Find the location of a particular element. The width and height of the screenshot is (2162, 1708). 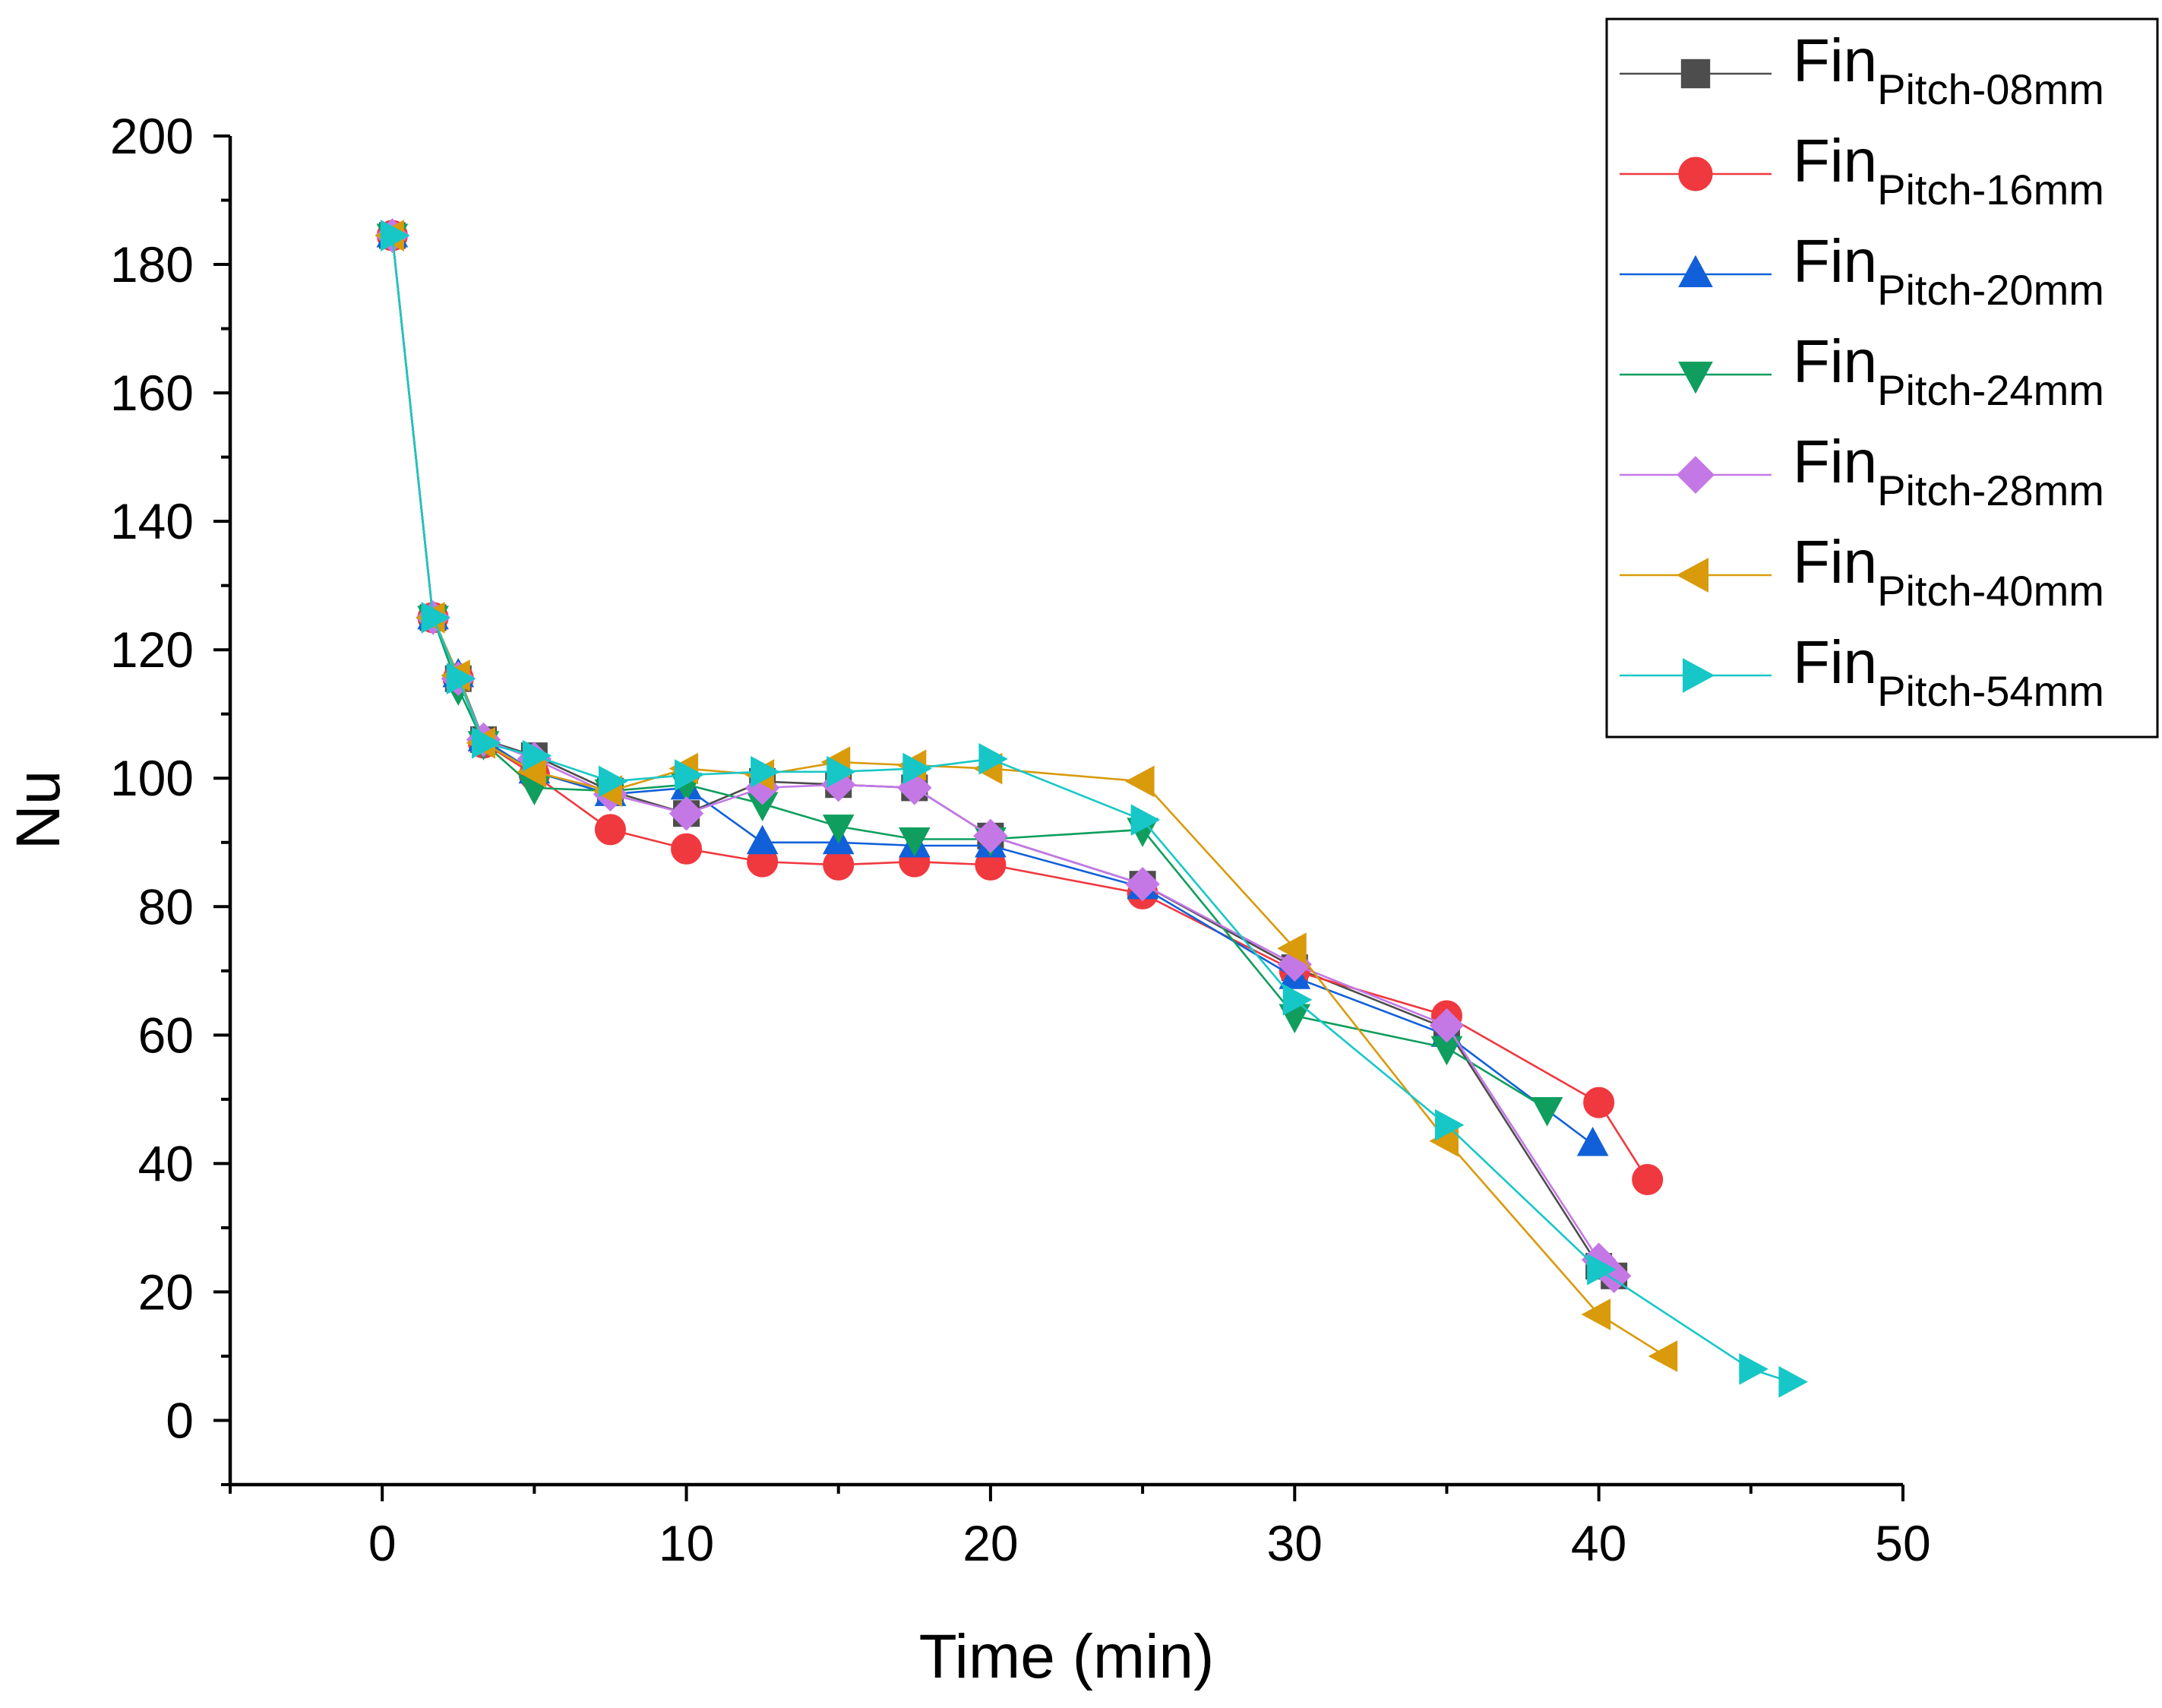

legend-label-subscript: Pitch-24mm is located at coordinates (1990, 390).